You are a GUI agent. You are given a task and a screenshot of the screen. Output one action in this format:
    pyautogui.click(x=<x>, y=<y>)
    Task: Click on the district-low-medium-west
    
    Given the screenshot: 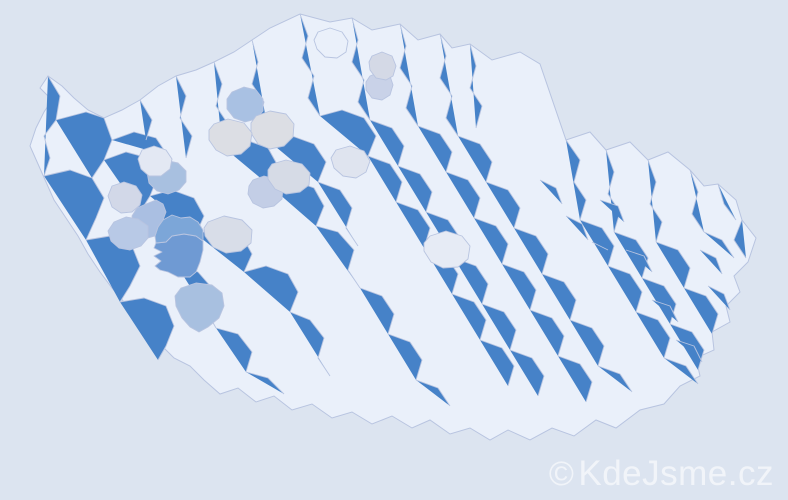 What is the action you would take?
    pyautogui.click(x=125, y=197)
    